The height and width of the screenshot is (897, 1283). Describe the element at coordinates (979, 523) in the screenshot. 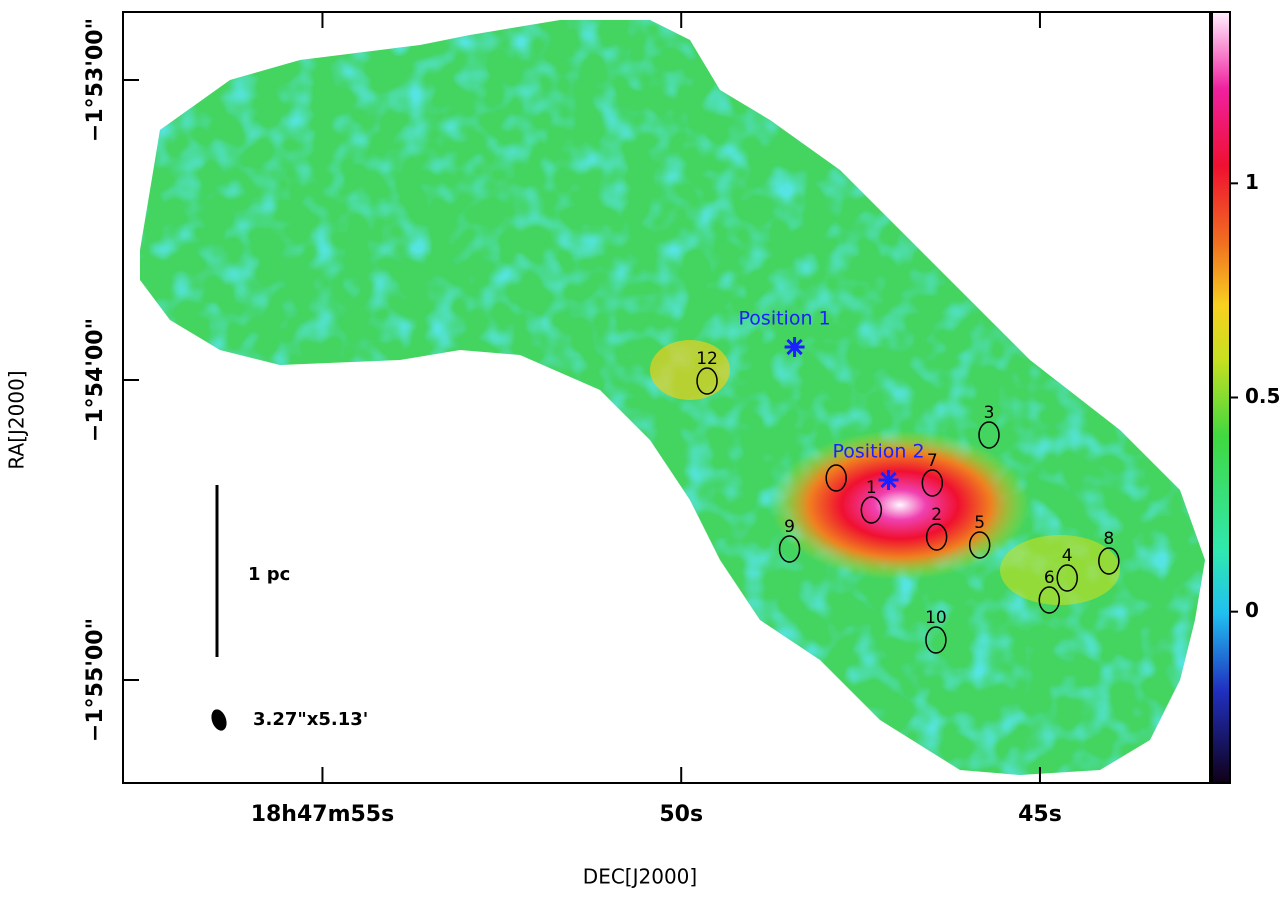

I see `source-label: 5` at that location.